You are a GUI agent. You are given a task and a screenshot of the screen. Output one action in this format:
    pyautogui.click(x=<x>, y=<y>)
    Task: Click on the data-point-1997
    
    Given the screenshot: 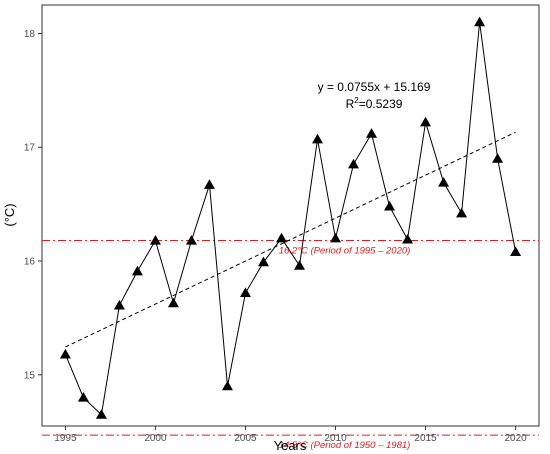 What is the action you would take?
    pyautogui.click(x=101, y=414)
    